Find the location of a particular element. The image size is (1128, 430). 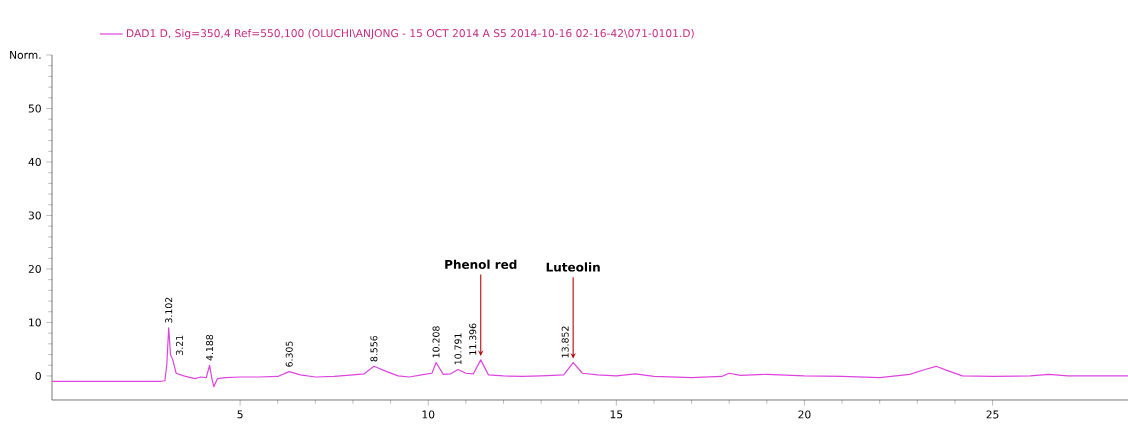

y-tick-label: 50 is located at coordinates (34, 108).